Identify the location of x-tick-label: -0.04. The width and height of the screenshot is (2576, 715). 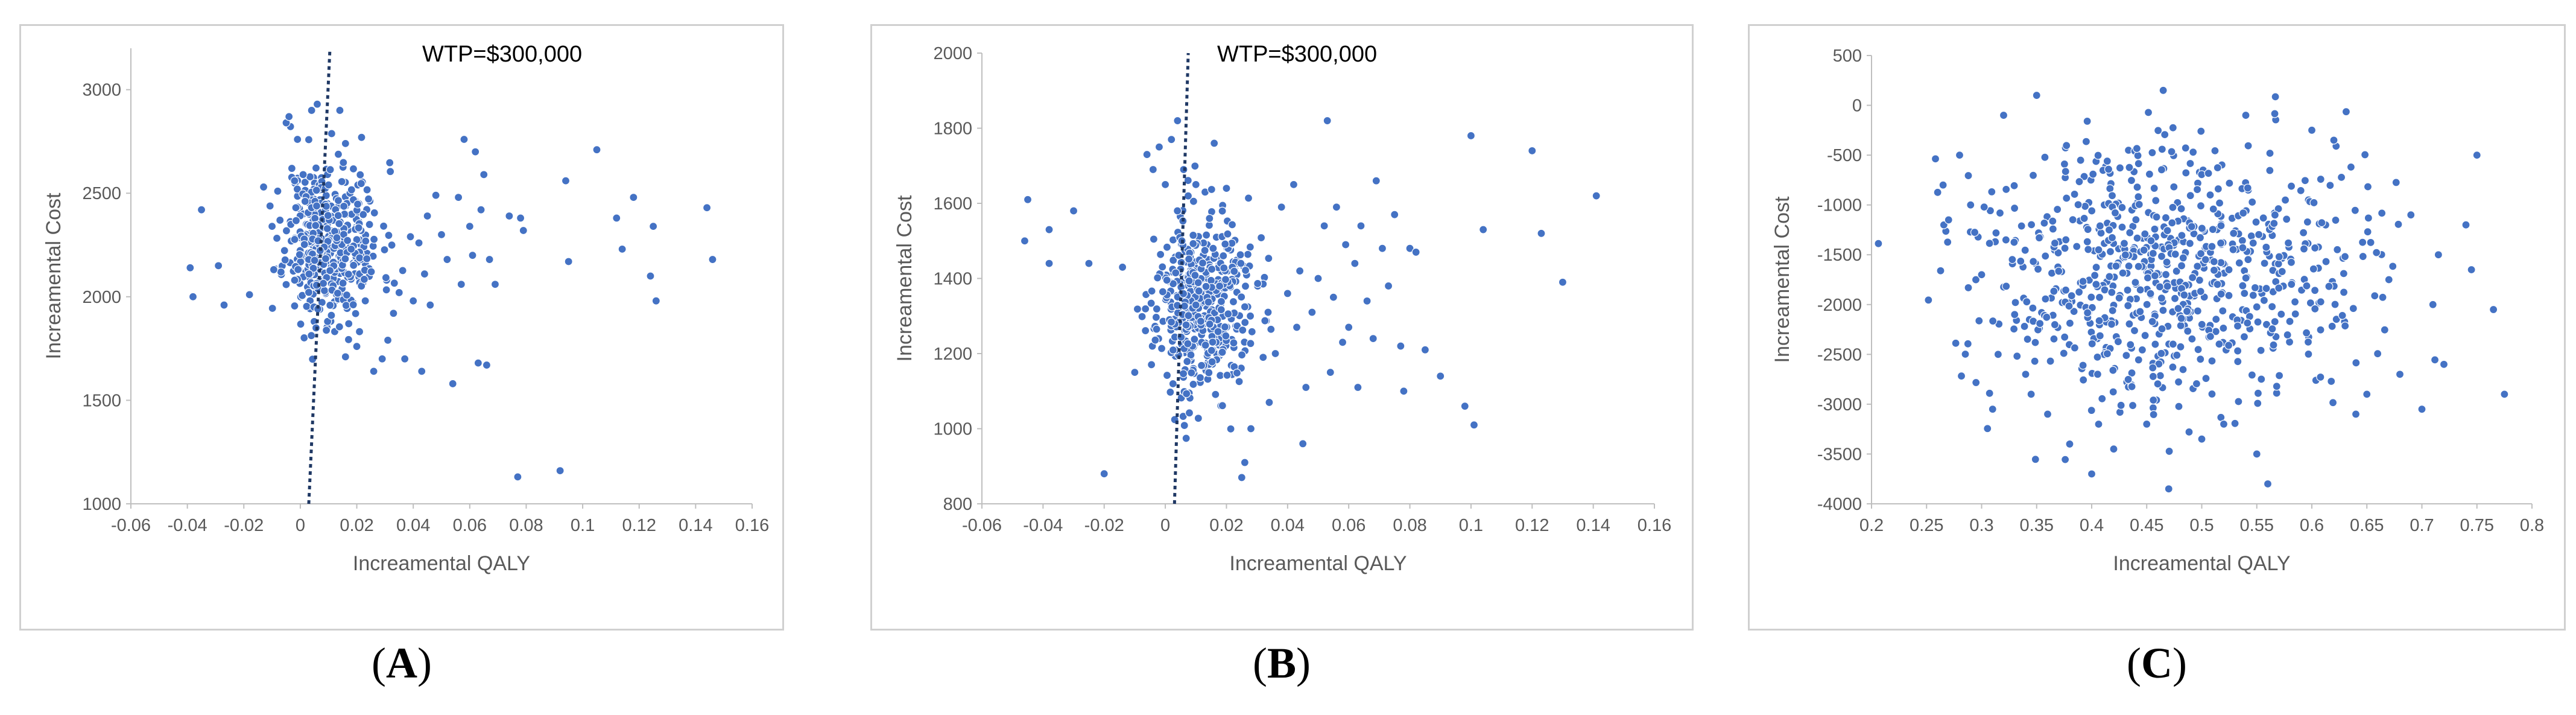
(187, 525).